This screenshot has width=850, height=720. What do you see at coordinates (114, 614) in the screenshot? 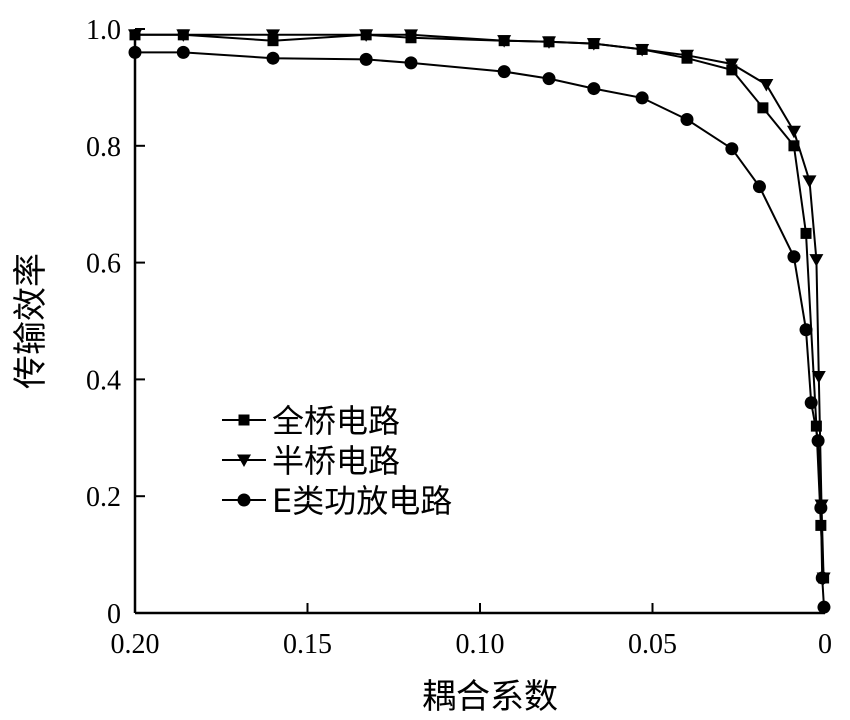
I see `y-tick-label: 0` at bounding box center [114, 614].